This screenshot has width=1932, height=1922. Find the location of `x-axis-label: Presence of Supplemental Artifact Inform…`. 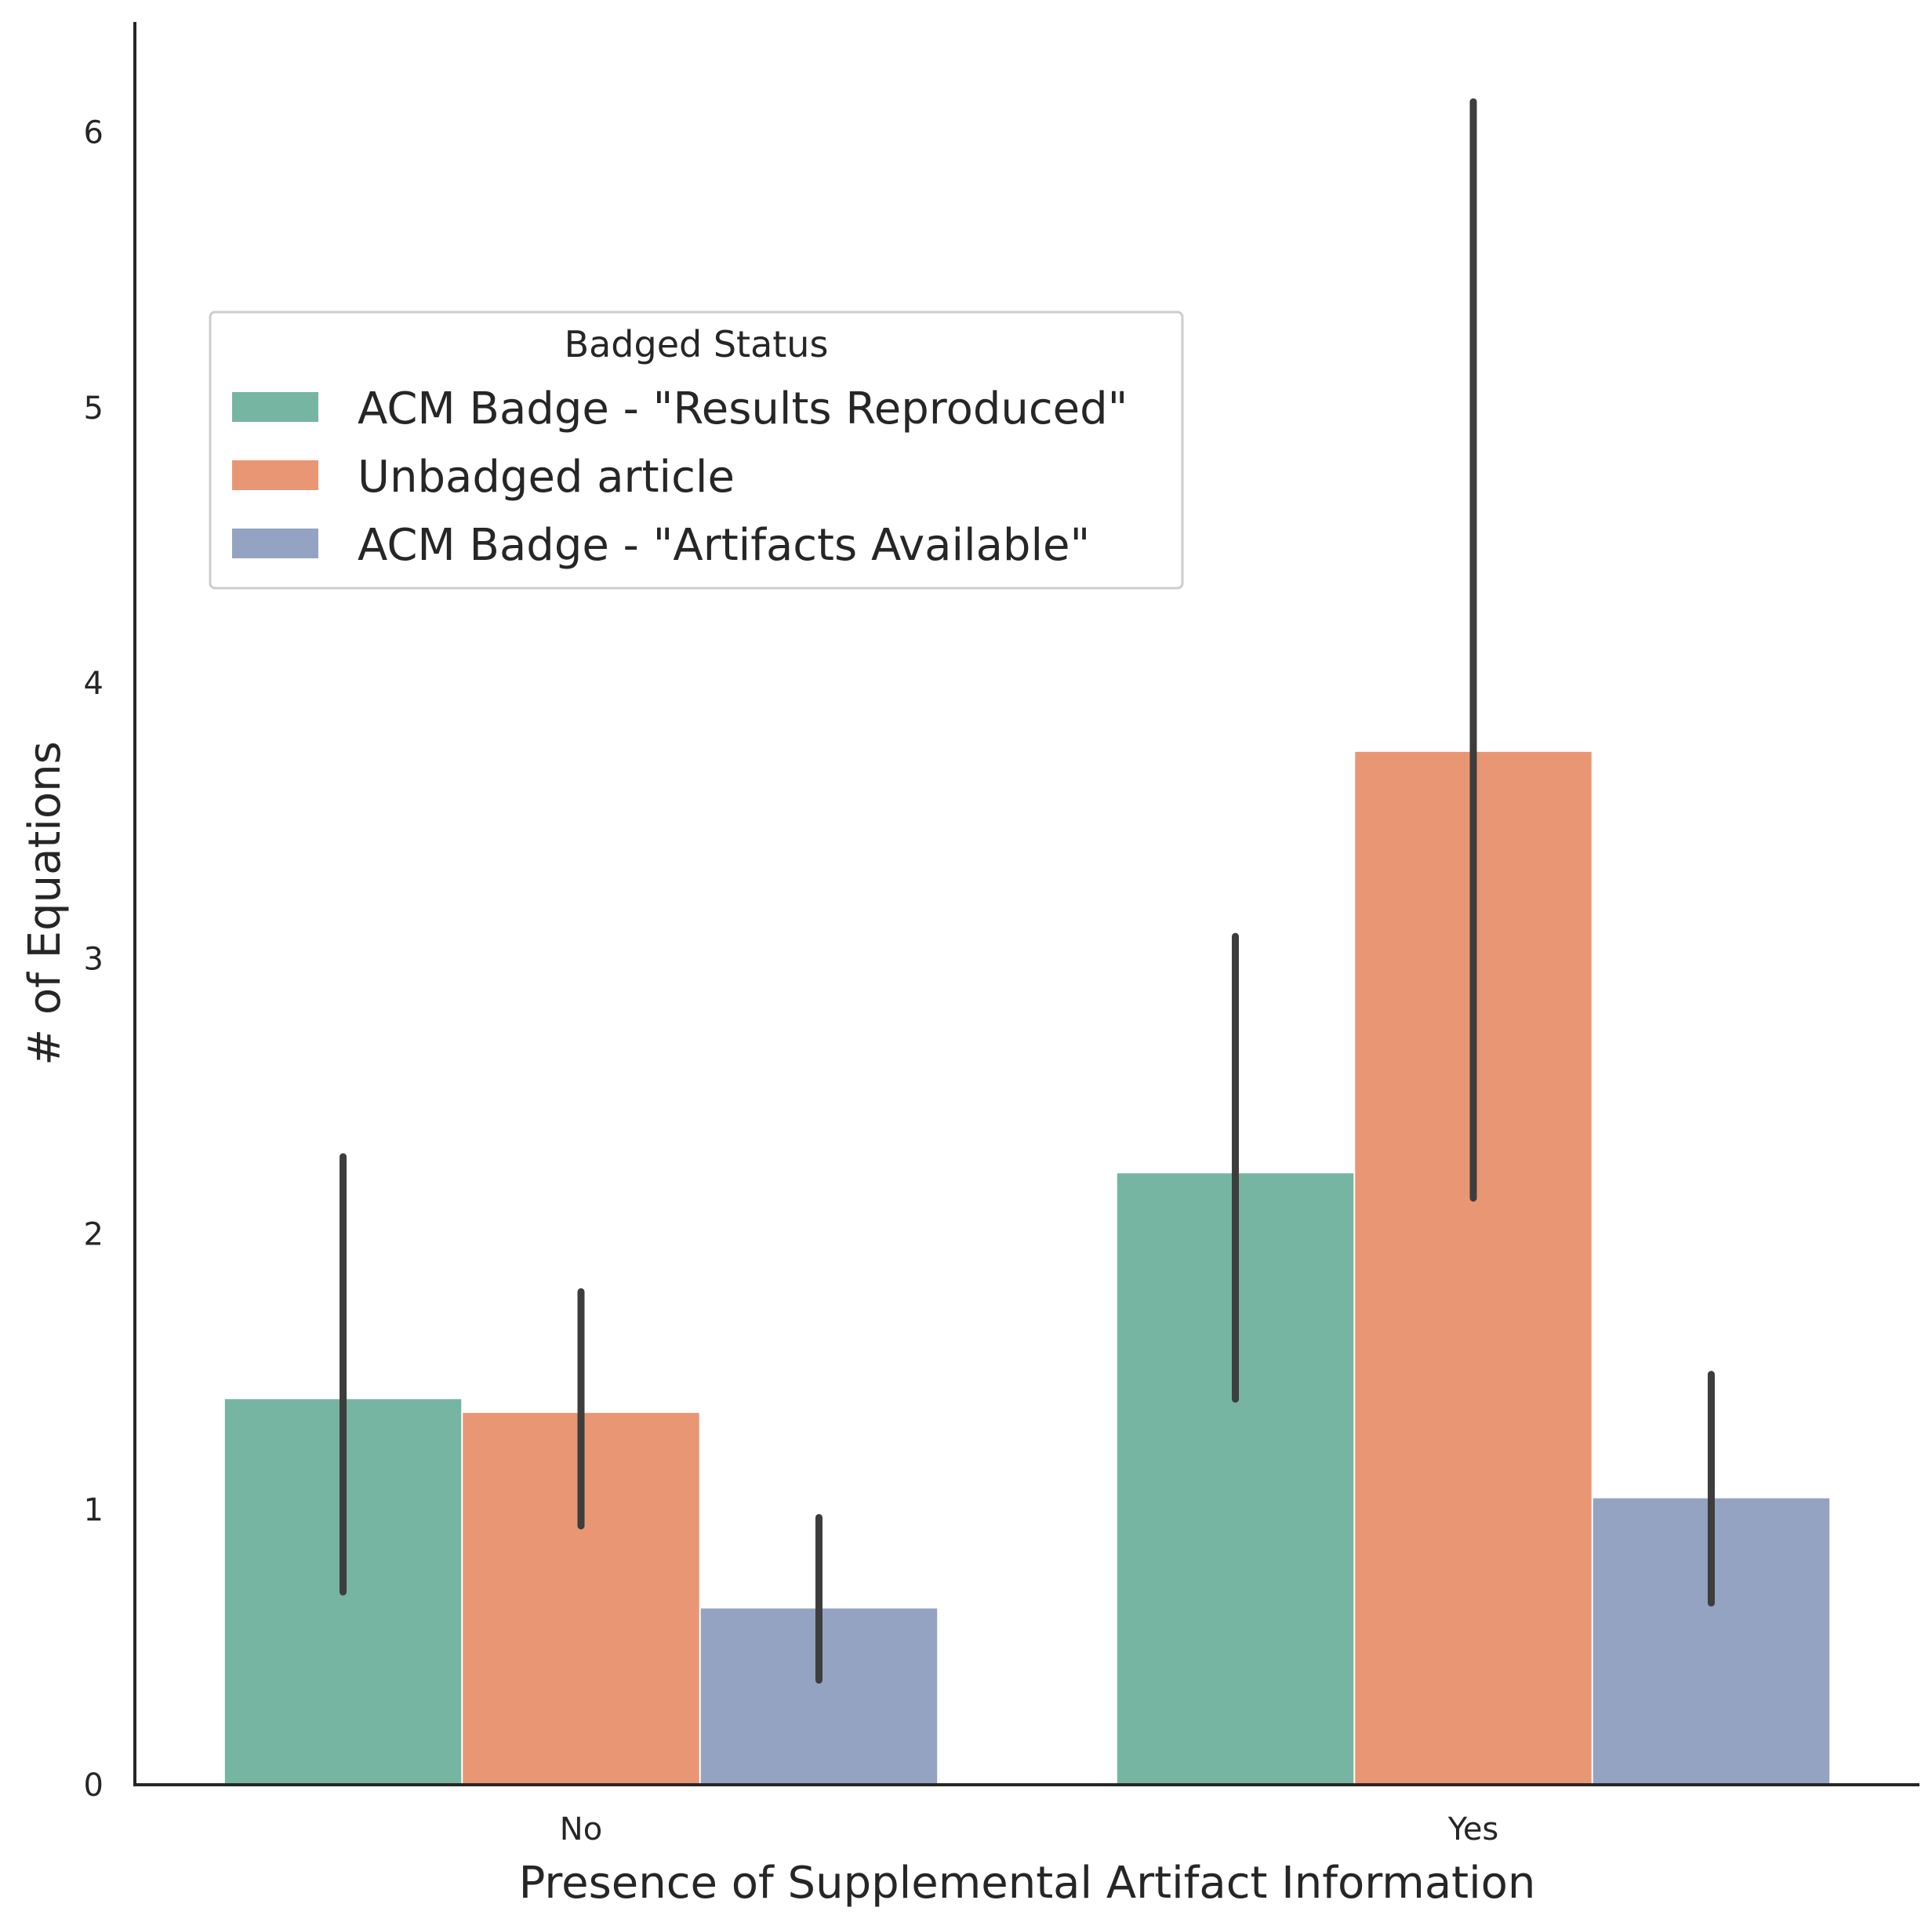

x-axis-label: Presence of Supplemental Artifact Inform… is located at coordinates (1027, 1883).